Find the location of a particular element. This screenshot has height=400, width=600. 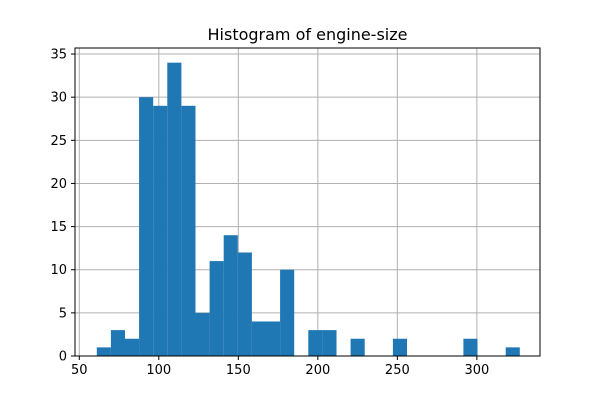

chart-title: Histogram of engine-size is located at coordinates (308, 34).